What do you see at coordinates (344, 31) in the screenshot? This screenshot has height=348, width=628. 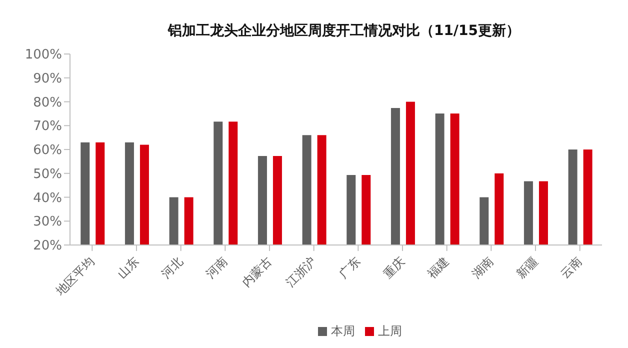 I see `chart-title: 铝加工龙头企业分地区周度开工情况对比（11/15更新）` at bounding box center [344, 31].